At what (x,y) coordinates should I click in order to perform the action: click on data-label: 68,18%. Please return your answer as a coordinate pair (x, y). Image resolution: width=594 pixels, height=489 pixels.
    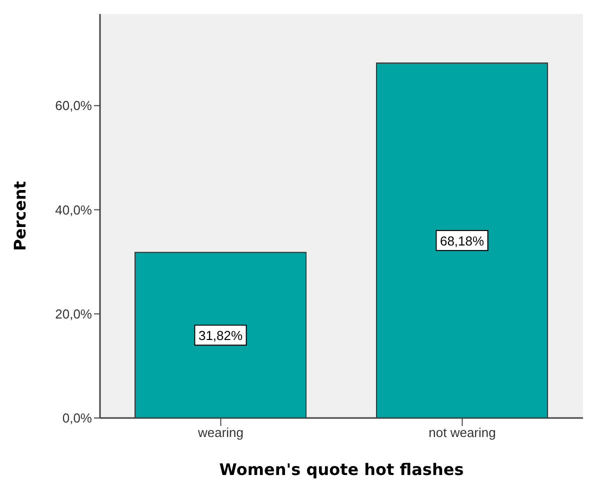
    Looking at the image, I should click on (462, 241).